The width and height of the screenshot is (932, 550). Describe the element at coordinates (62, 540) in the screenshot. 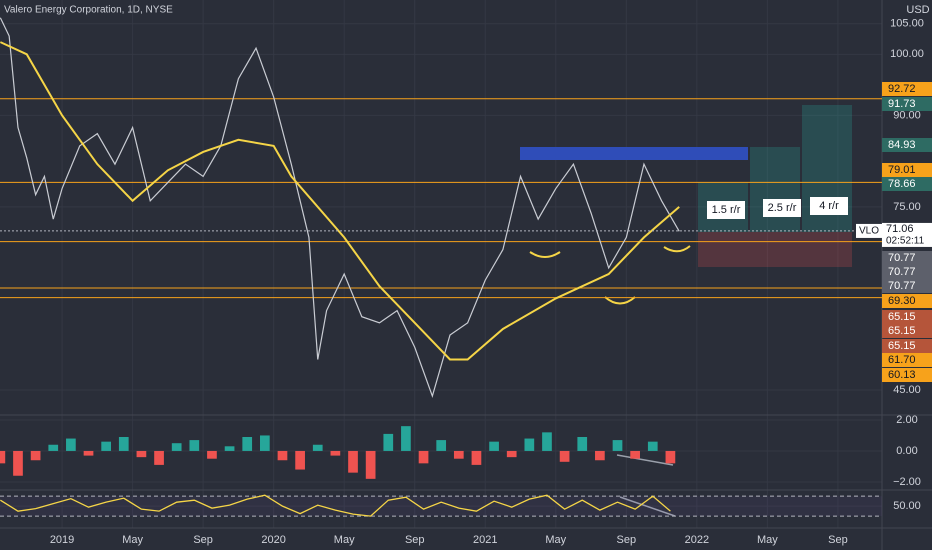

I see `x-tick-label: 2019` at that location.